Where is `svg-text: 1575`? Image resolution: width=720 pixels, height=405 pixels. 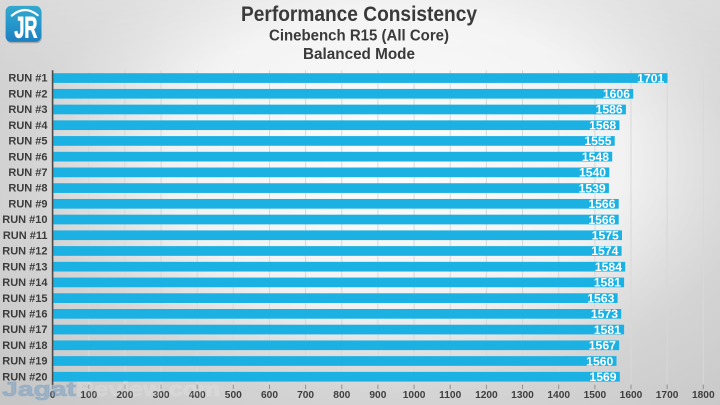 svg-text: 1575 is located at coordinates (605, 236).